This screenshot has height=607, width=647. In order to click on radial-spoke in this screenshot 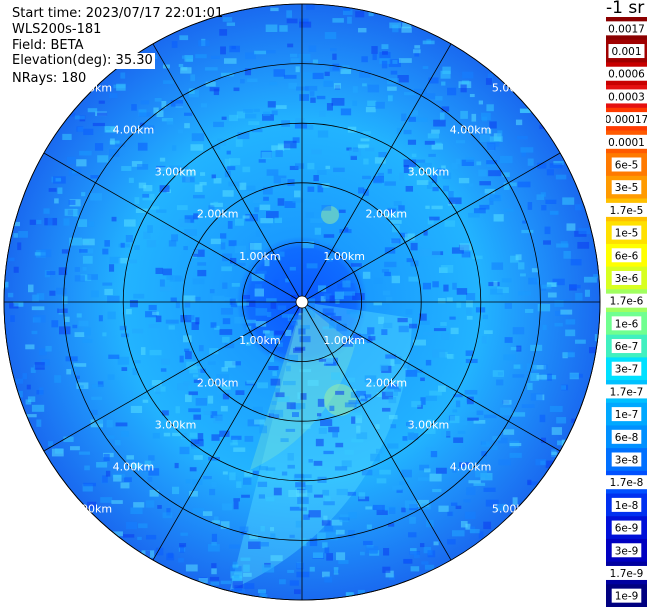, I will do `click(173, 227)`.